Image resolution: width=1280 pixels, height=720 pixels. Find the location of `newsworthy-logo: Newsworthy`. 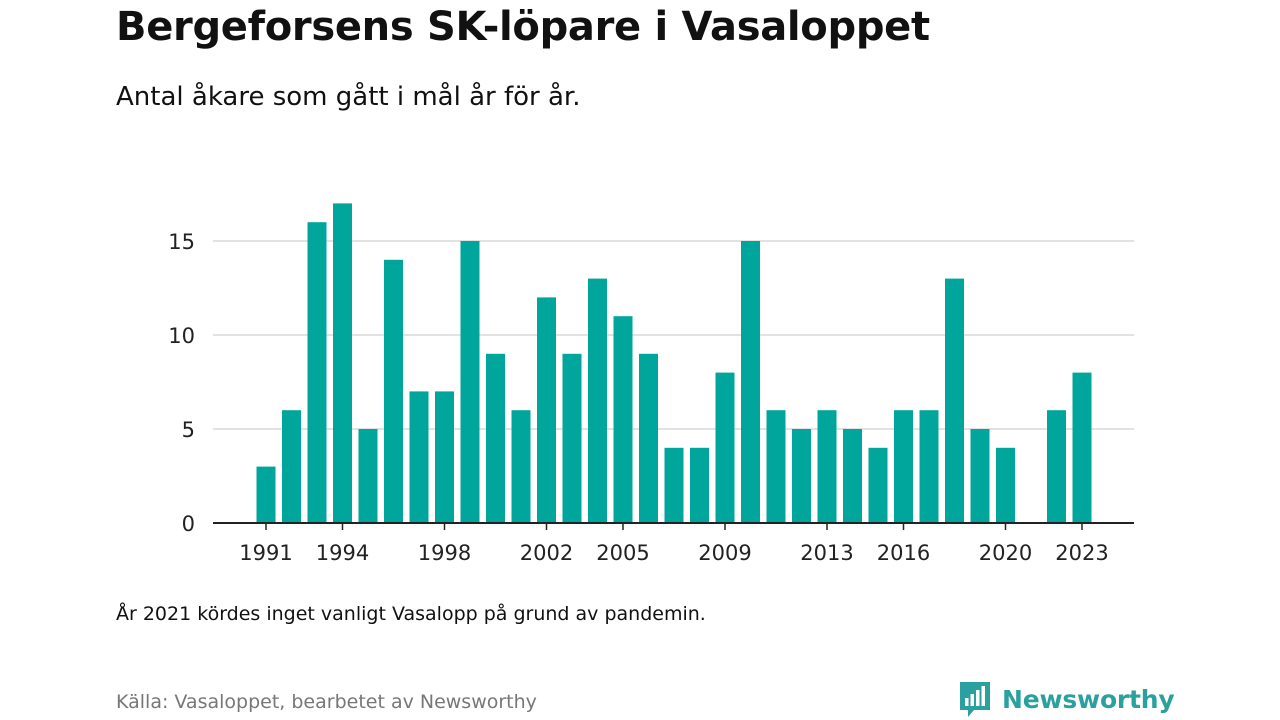

newsworthy-logo: Newsworthy is located at coordinates (1066, 699).